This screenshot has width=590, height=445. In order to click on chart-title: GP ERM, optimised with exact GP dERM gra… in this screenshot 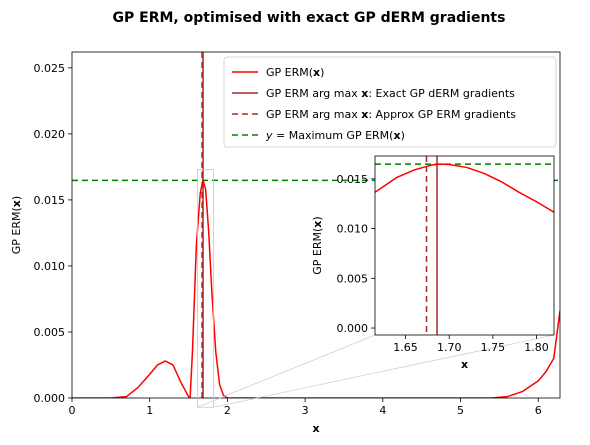, I will do `click(309, 18)`.